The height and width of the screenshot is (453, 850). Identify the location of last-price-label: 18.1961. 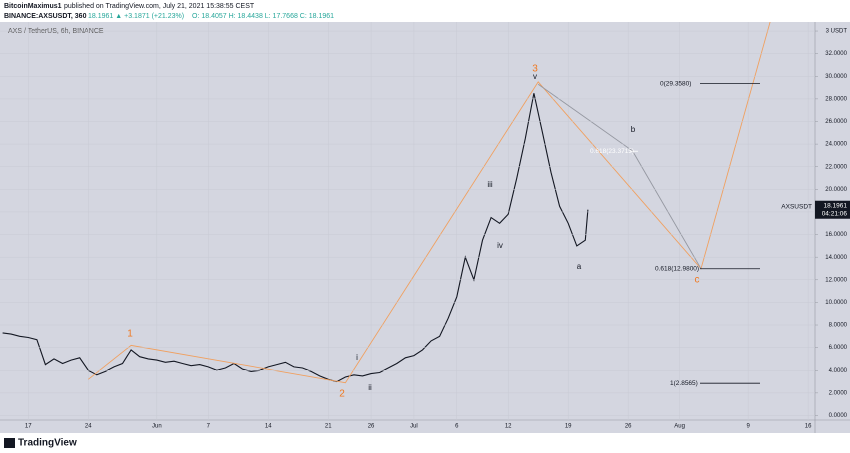
(836, 205).